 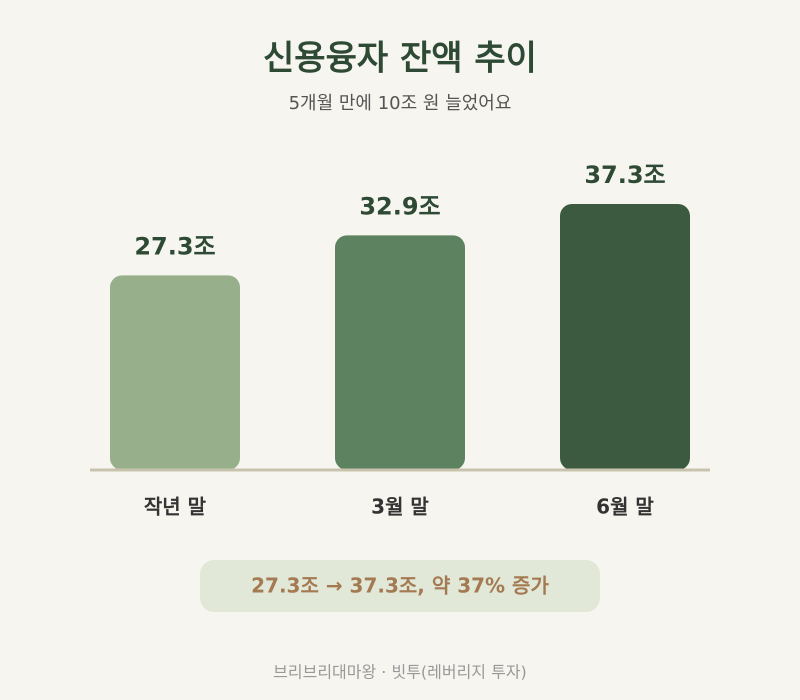 What do you see at coordinates (625, 507) in the screenshot?
I see `x-tick-label: 6월 말` at bounding box center [625, 507].